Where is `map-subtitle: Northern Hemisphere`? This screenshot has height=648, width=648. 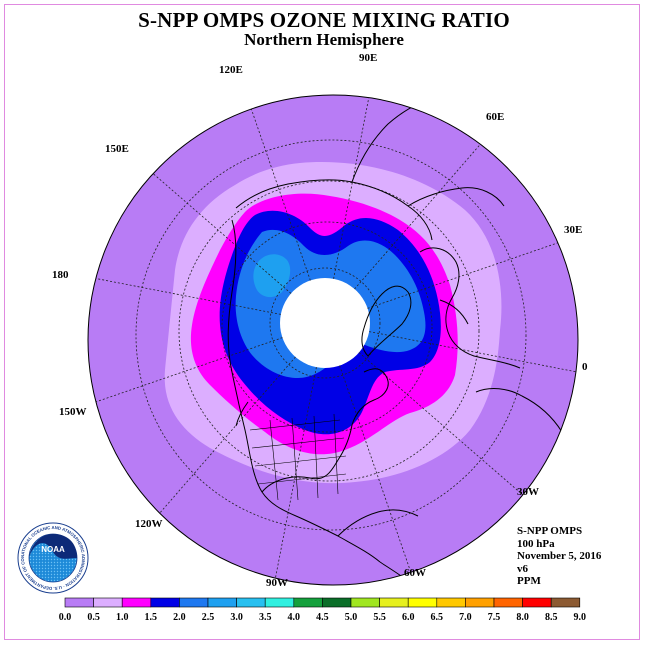
map-subtitle: Northern Hemisphere is located at coordinates (324, 39).